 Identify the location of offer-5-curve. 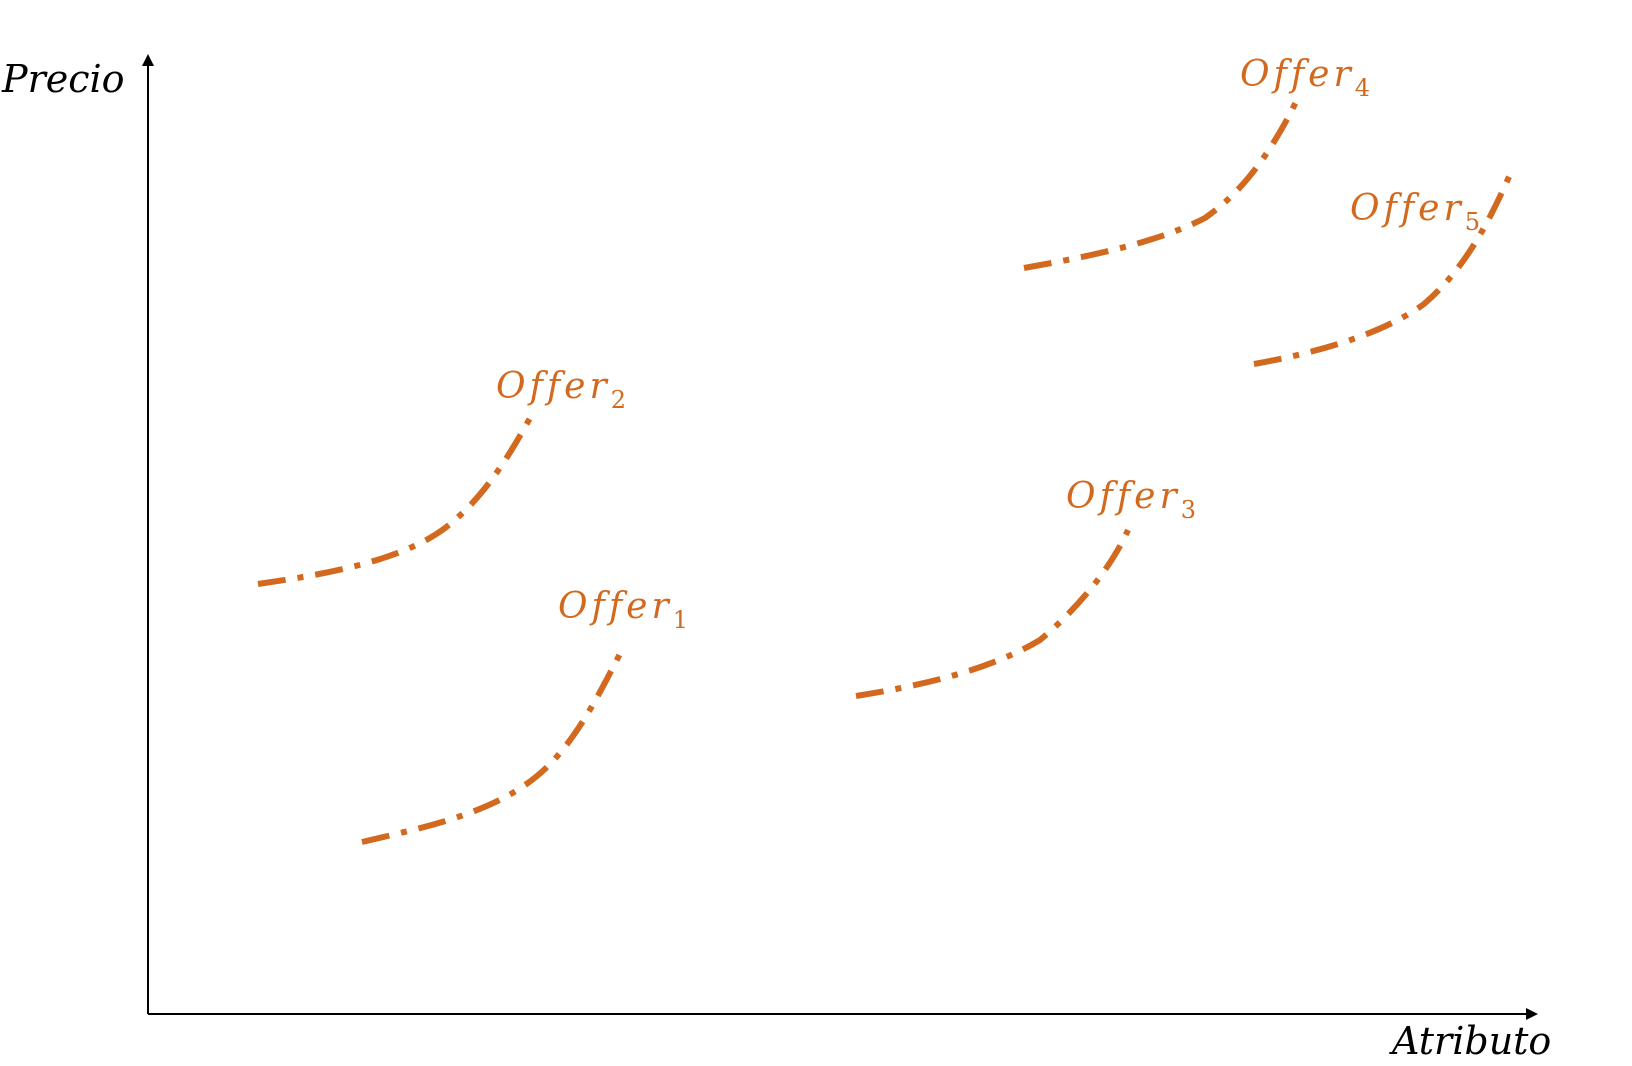
(1384, 267).